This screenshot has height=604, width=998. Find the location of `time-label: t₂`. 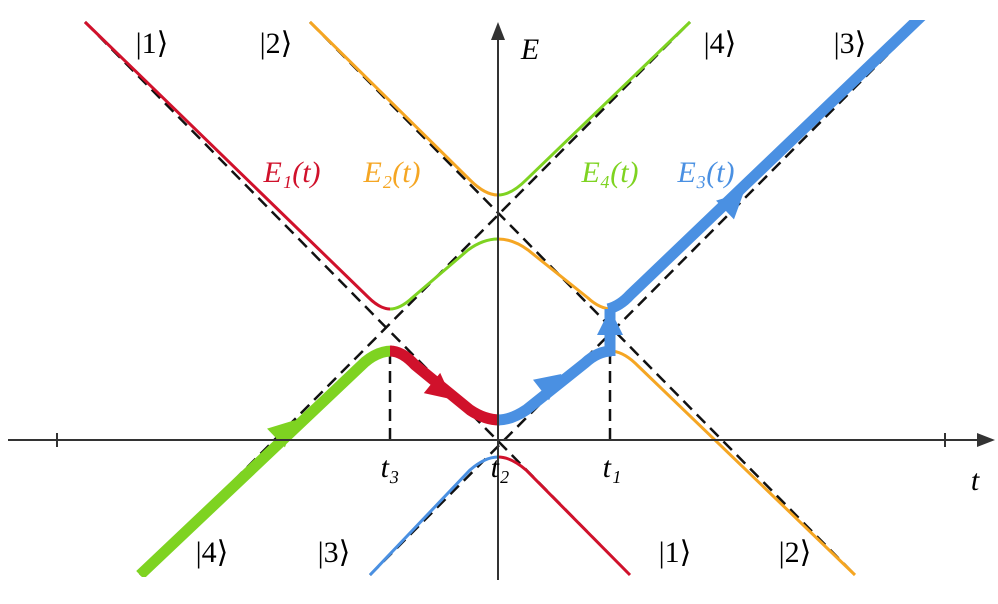

time-label: t₂ is located at coordinates (500, 467).